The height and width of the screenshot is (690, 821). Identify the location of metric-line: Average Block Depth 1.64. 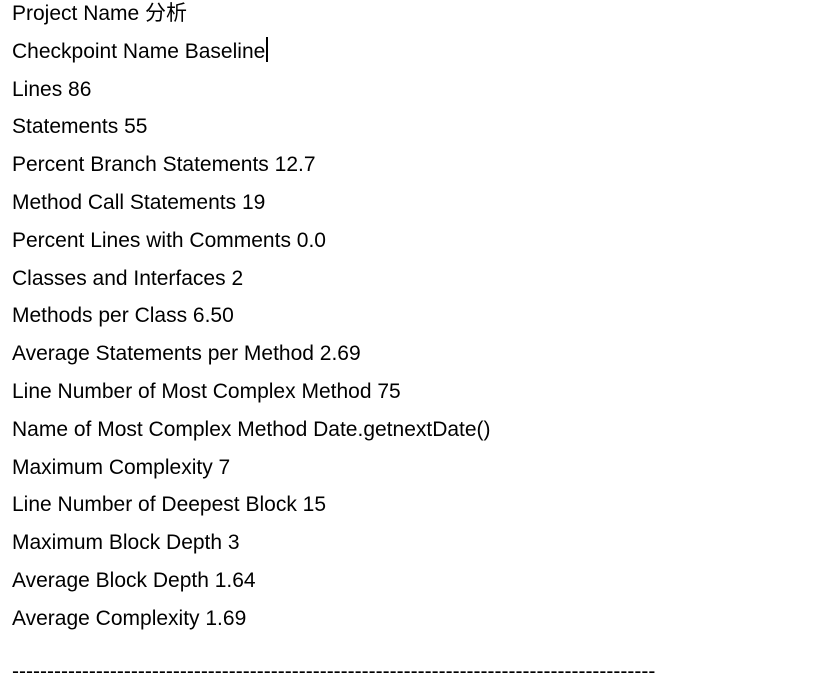
(333, 581).